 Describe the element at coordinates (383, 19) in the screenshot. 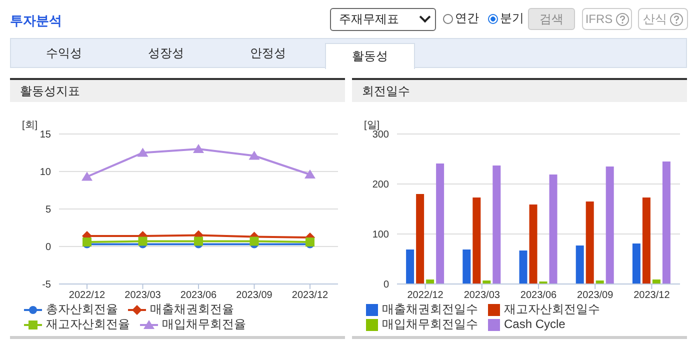

I see `text: 주재무제표` at that location.